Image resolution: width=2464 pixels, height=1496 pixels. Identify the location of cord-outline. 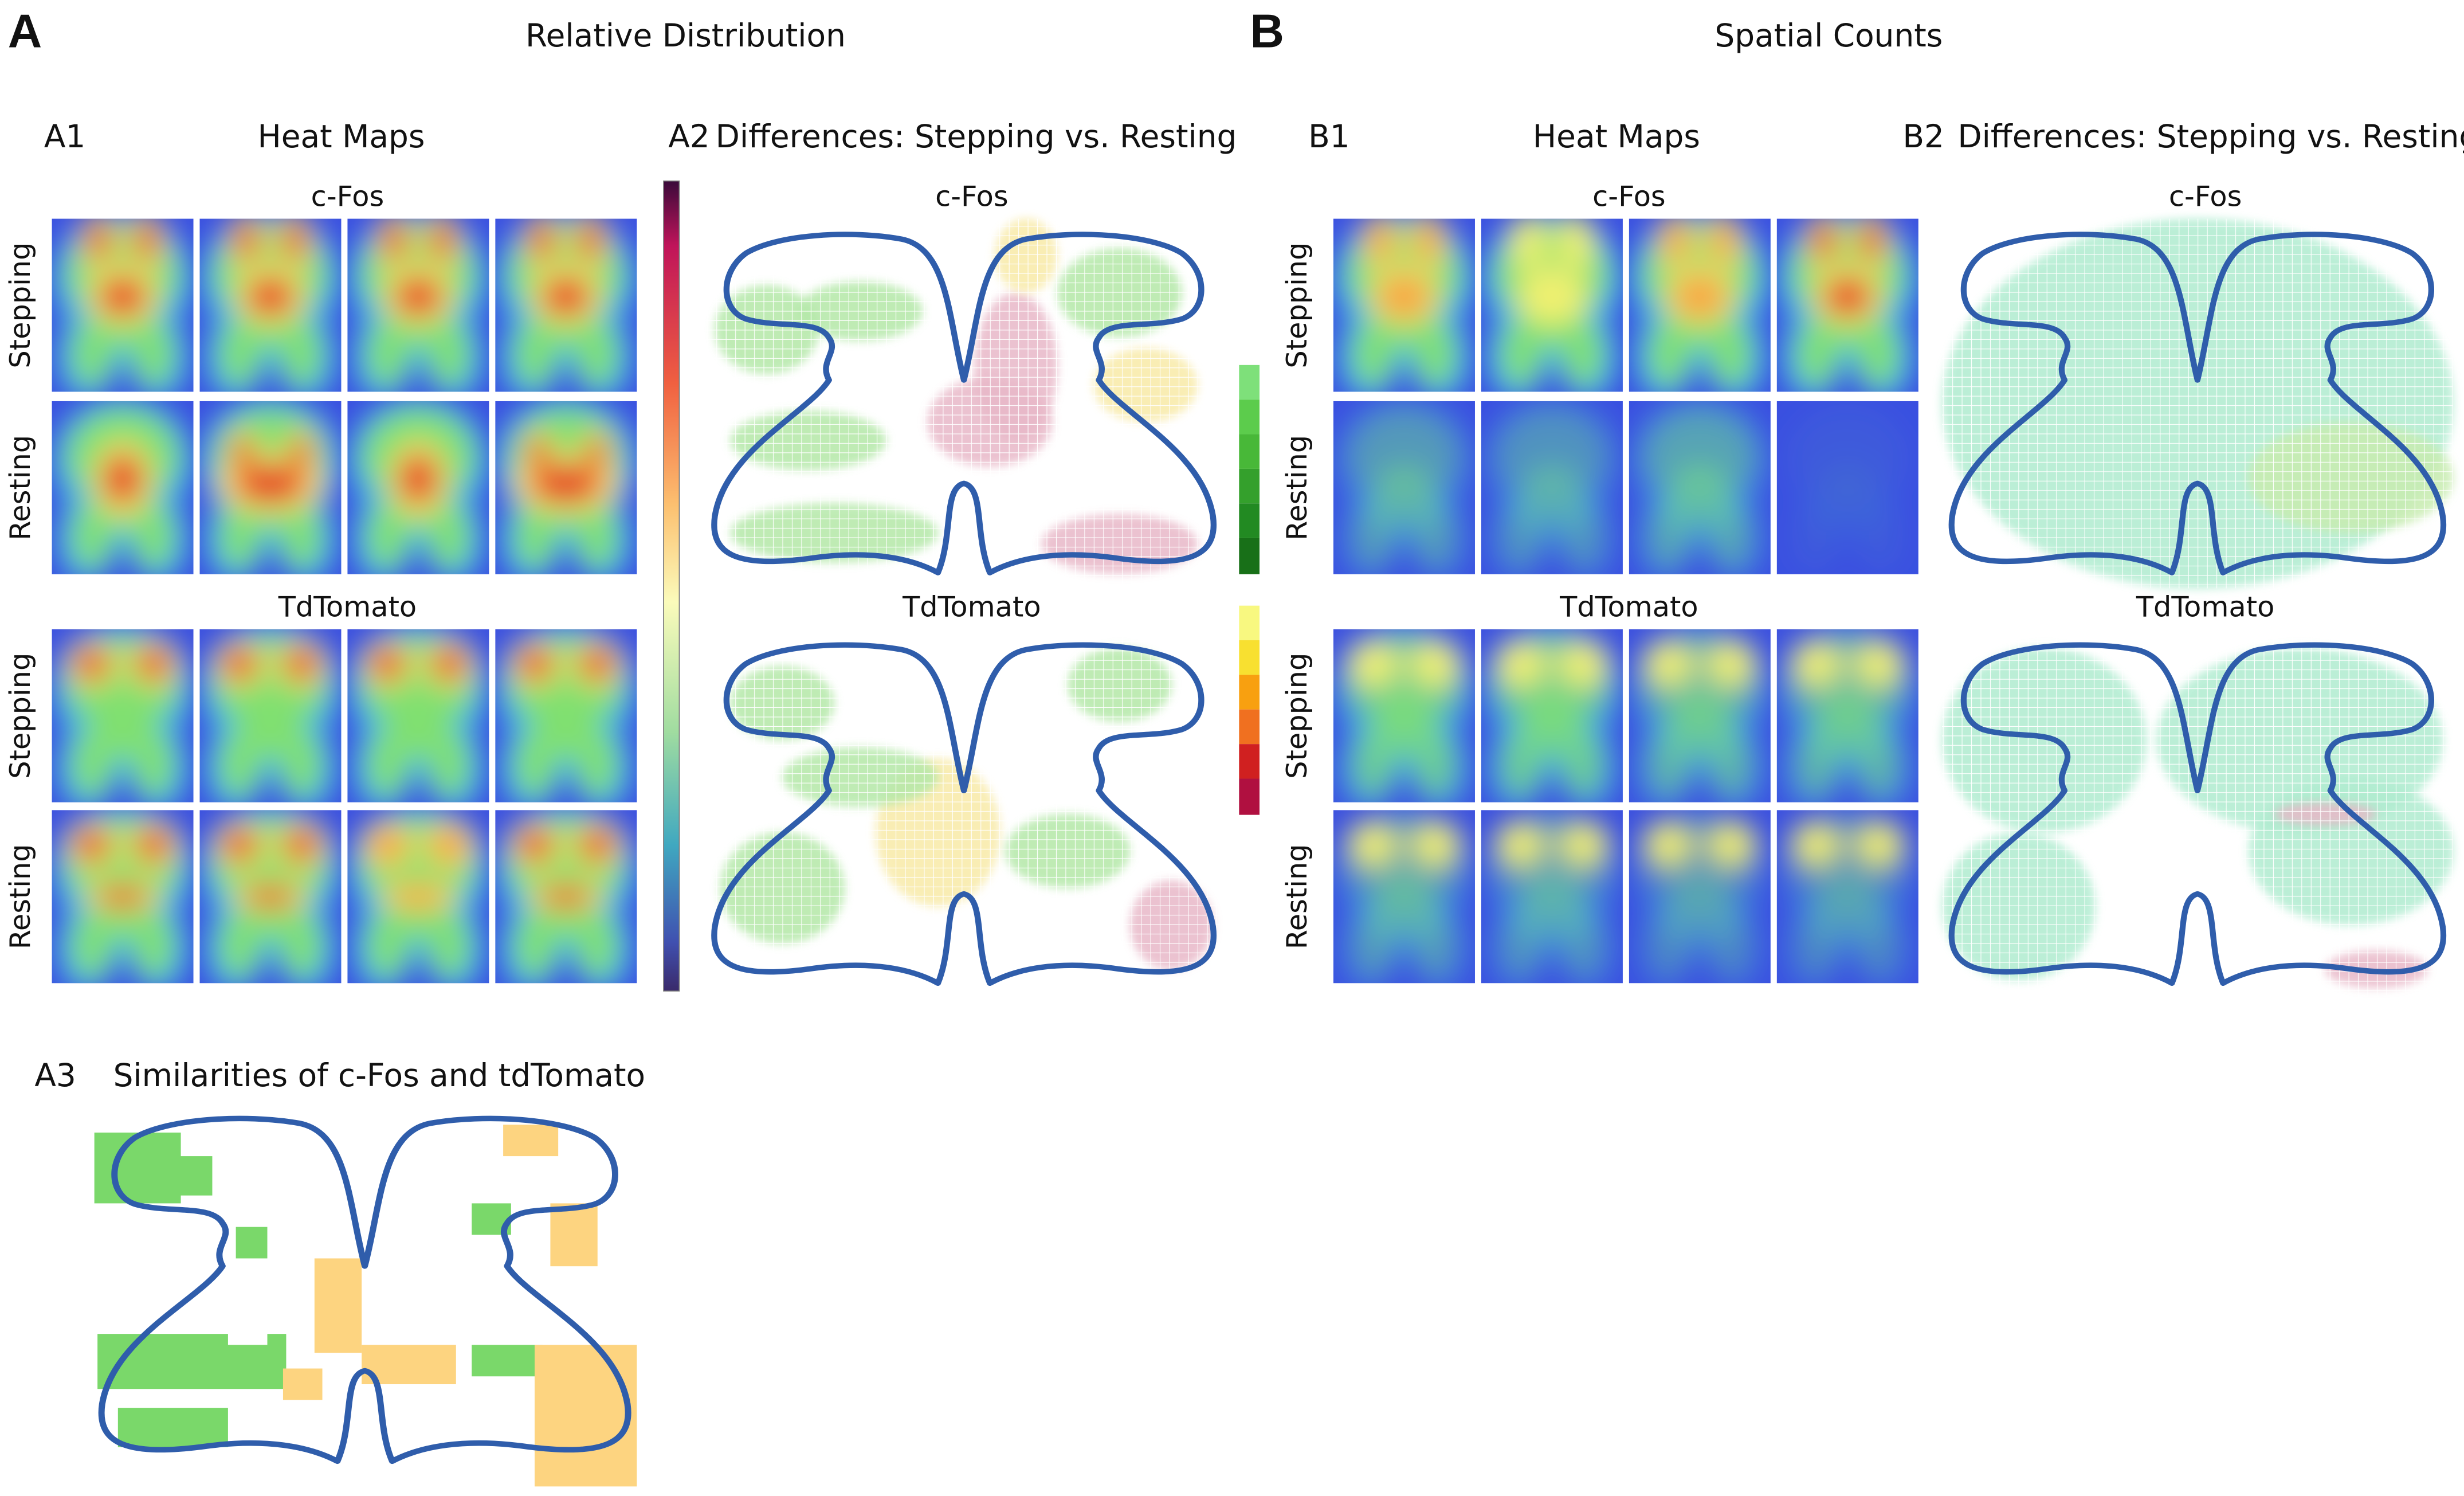
(2197, 403).